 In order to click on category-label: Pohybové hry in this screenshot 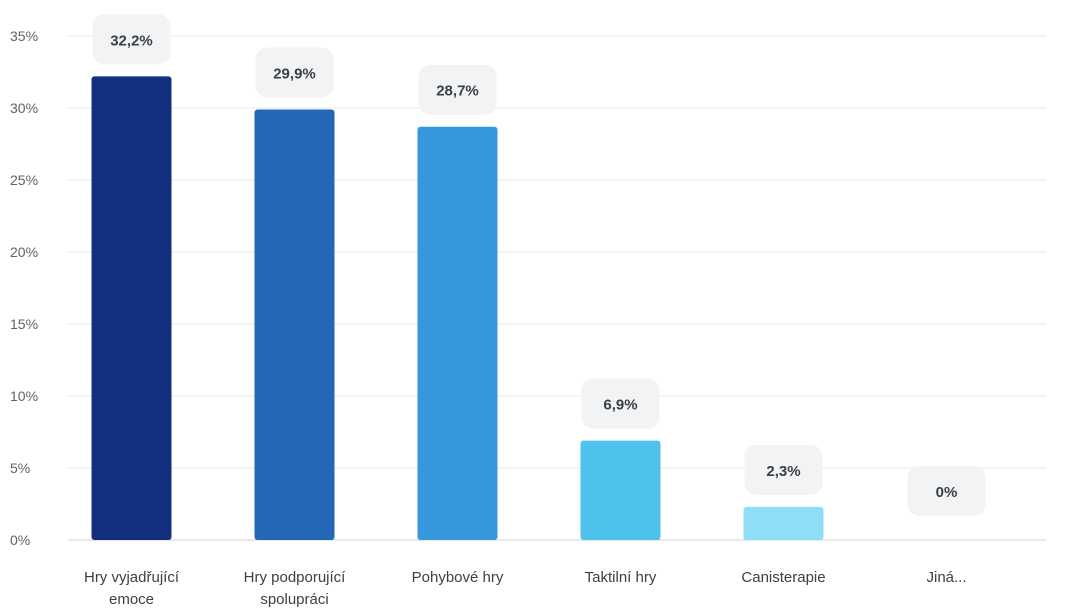, I will do `click(458, 577)`.